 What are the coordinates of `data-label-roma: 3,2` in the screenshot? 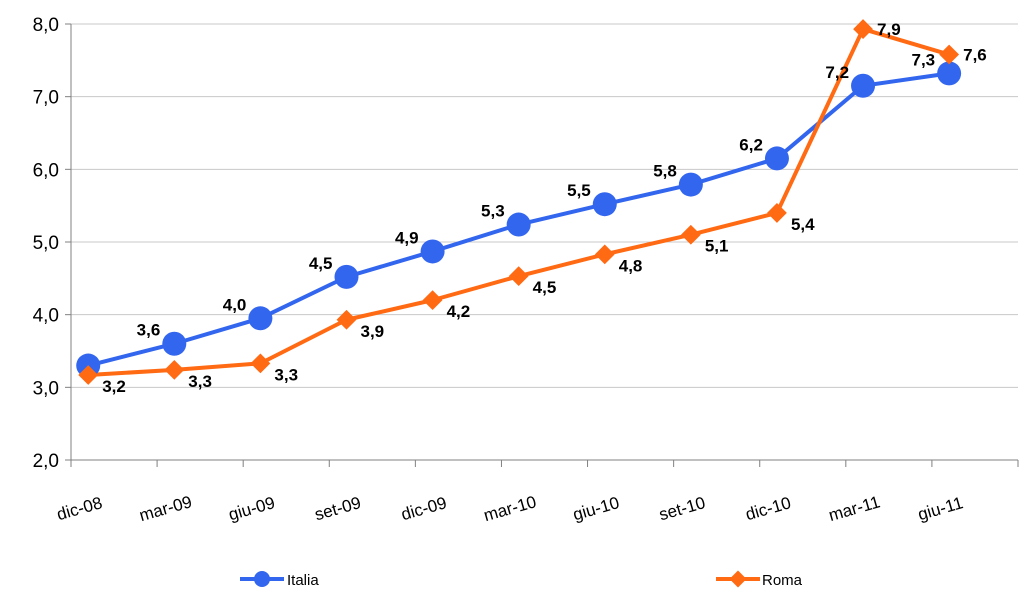 It's located at (114, 386).